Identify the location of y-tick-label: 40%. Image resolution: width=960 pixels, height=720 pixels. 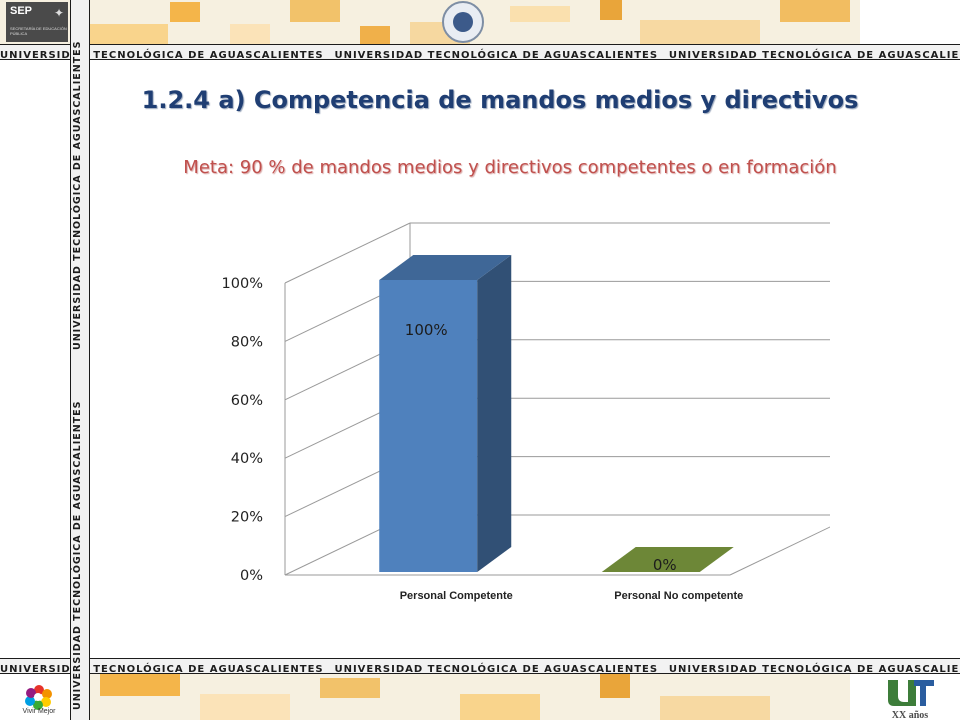
(247, 459).